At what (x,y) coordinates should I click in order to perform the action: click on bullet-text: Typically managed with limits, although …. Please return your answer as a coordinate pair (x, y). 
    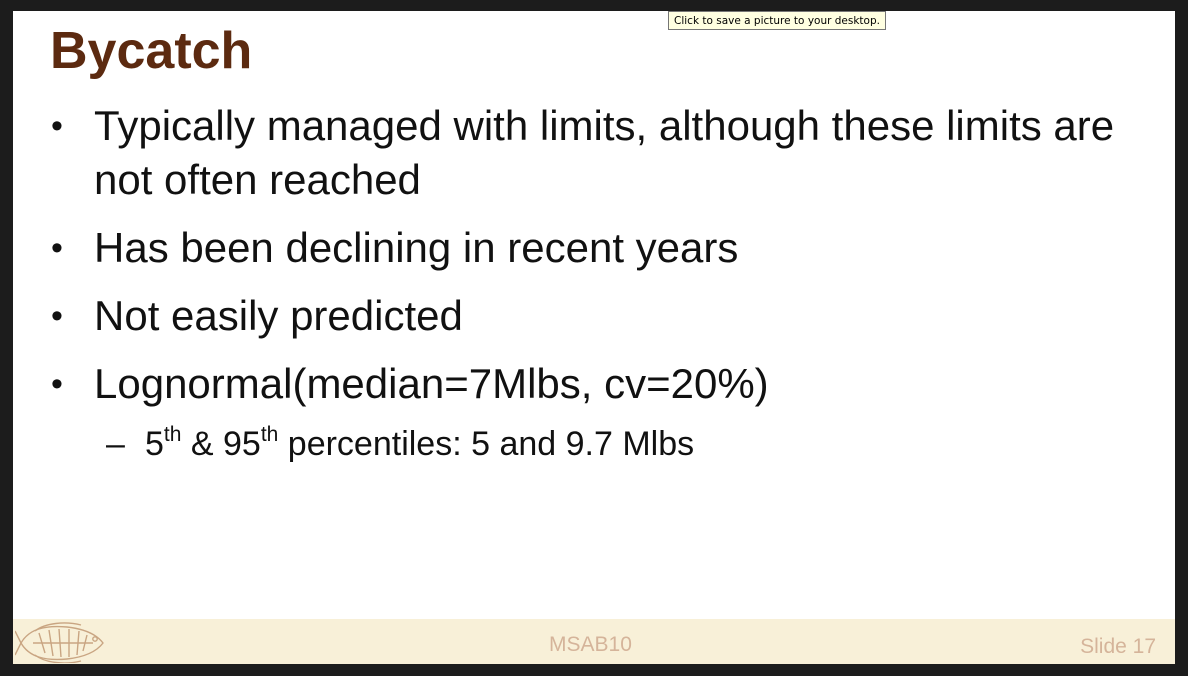
    Looking at the image, I should click on (604, 152).